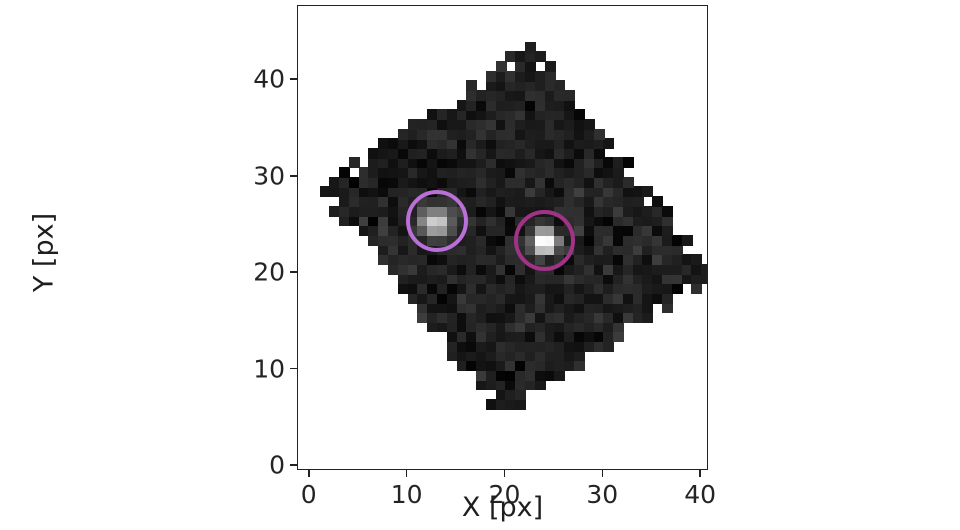 The height and width of the screenshot is (530, 960). I want to click on y-axis-label: Y [px], so click(44, 252).